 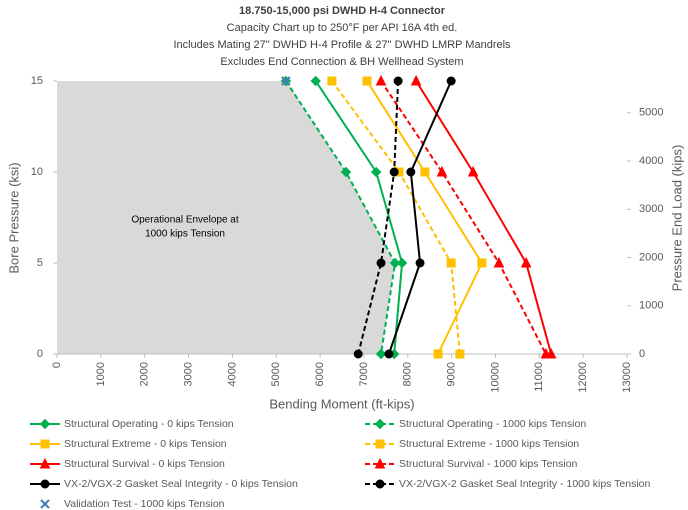 What do you see at coordinates (144, 464) in the screenshot?
I see `legend-label: Structural Survival - 0 kips Tension` at bounding box center [144, 464].